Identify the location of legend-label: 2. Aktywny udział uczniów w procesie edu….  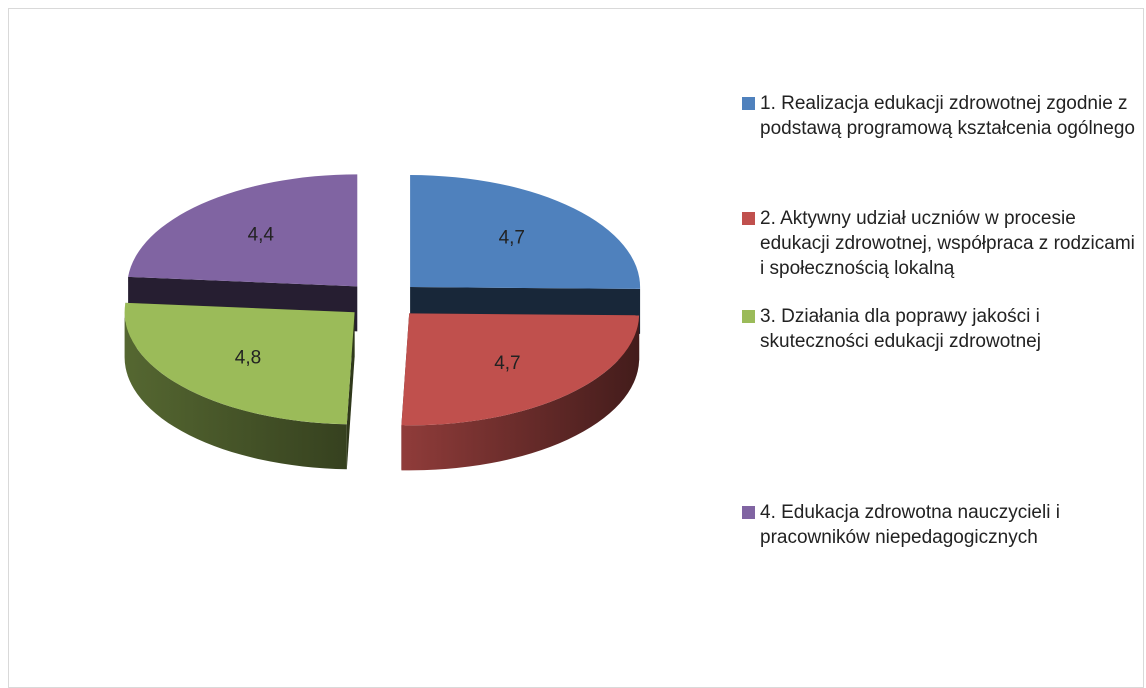
(948, 243).